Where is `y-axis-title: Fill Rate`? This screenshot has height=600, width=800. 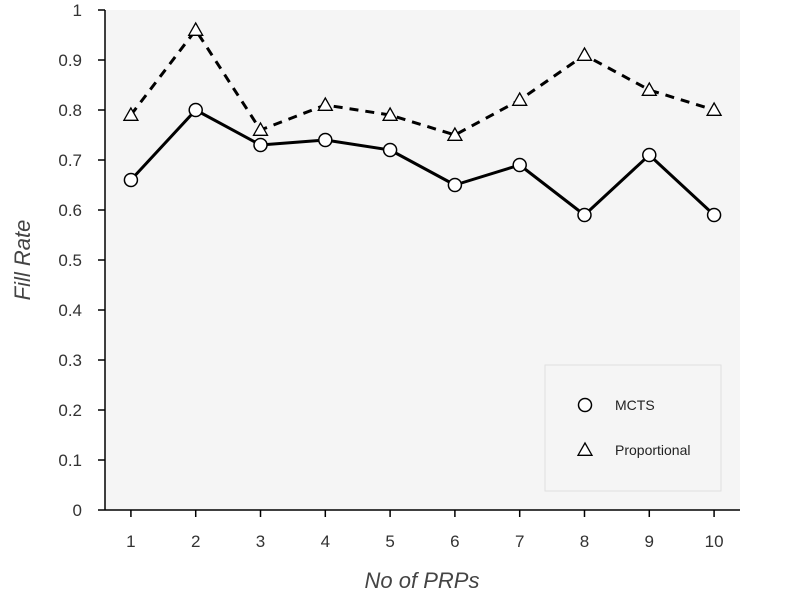
y-axis-title: Fill Rate is located at coordinates (22, 260).